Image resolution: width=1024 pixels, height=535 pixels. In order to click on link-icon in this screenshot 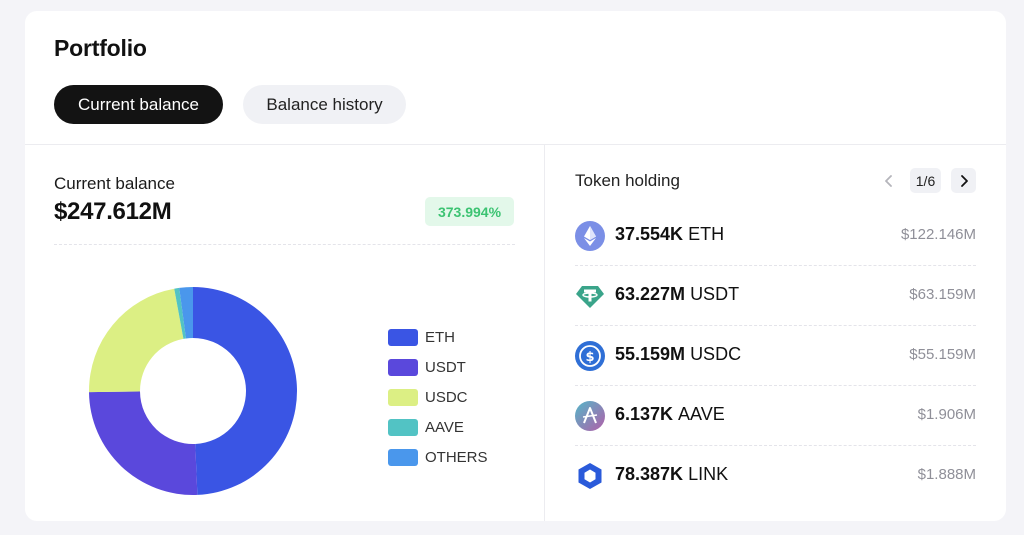, I will do `click(590, 476)`.